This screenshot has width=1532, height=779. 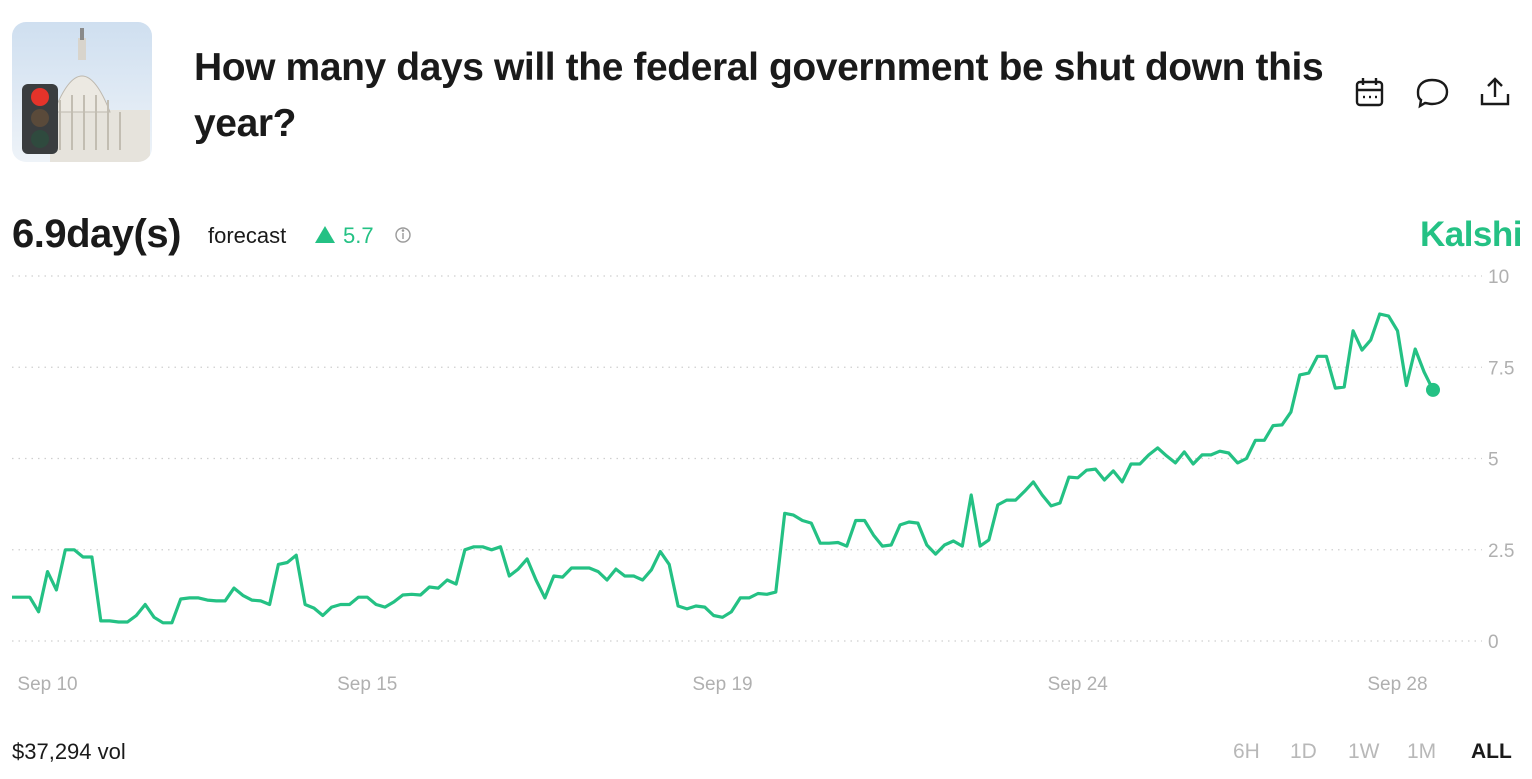 I want to click on share-icon, so click(x=1495, y=91).